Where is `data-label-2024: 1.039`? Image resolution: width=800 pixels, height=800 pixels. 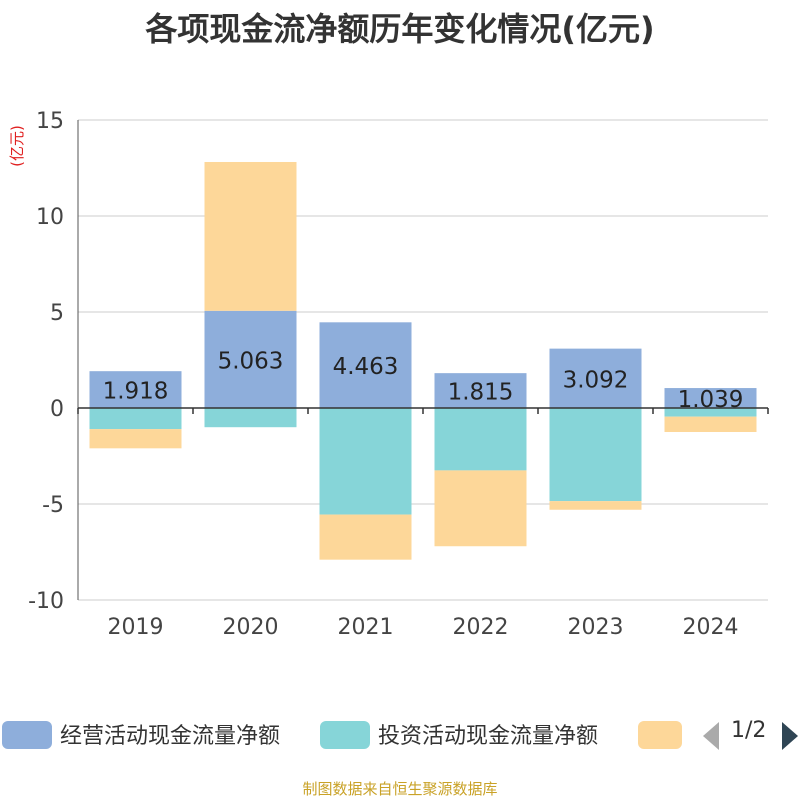 data-label-2024: 1.039 is located at coordinates (711, 400).